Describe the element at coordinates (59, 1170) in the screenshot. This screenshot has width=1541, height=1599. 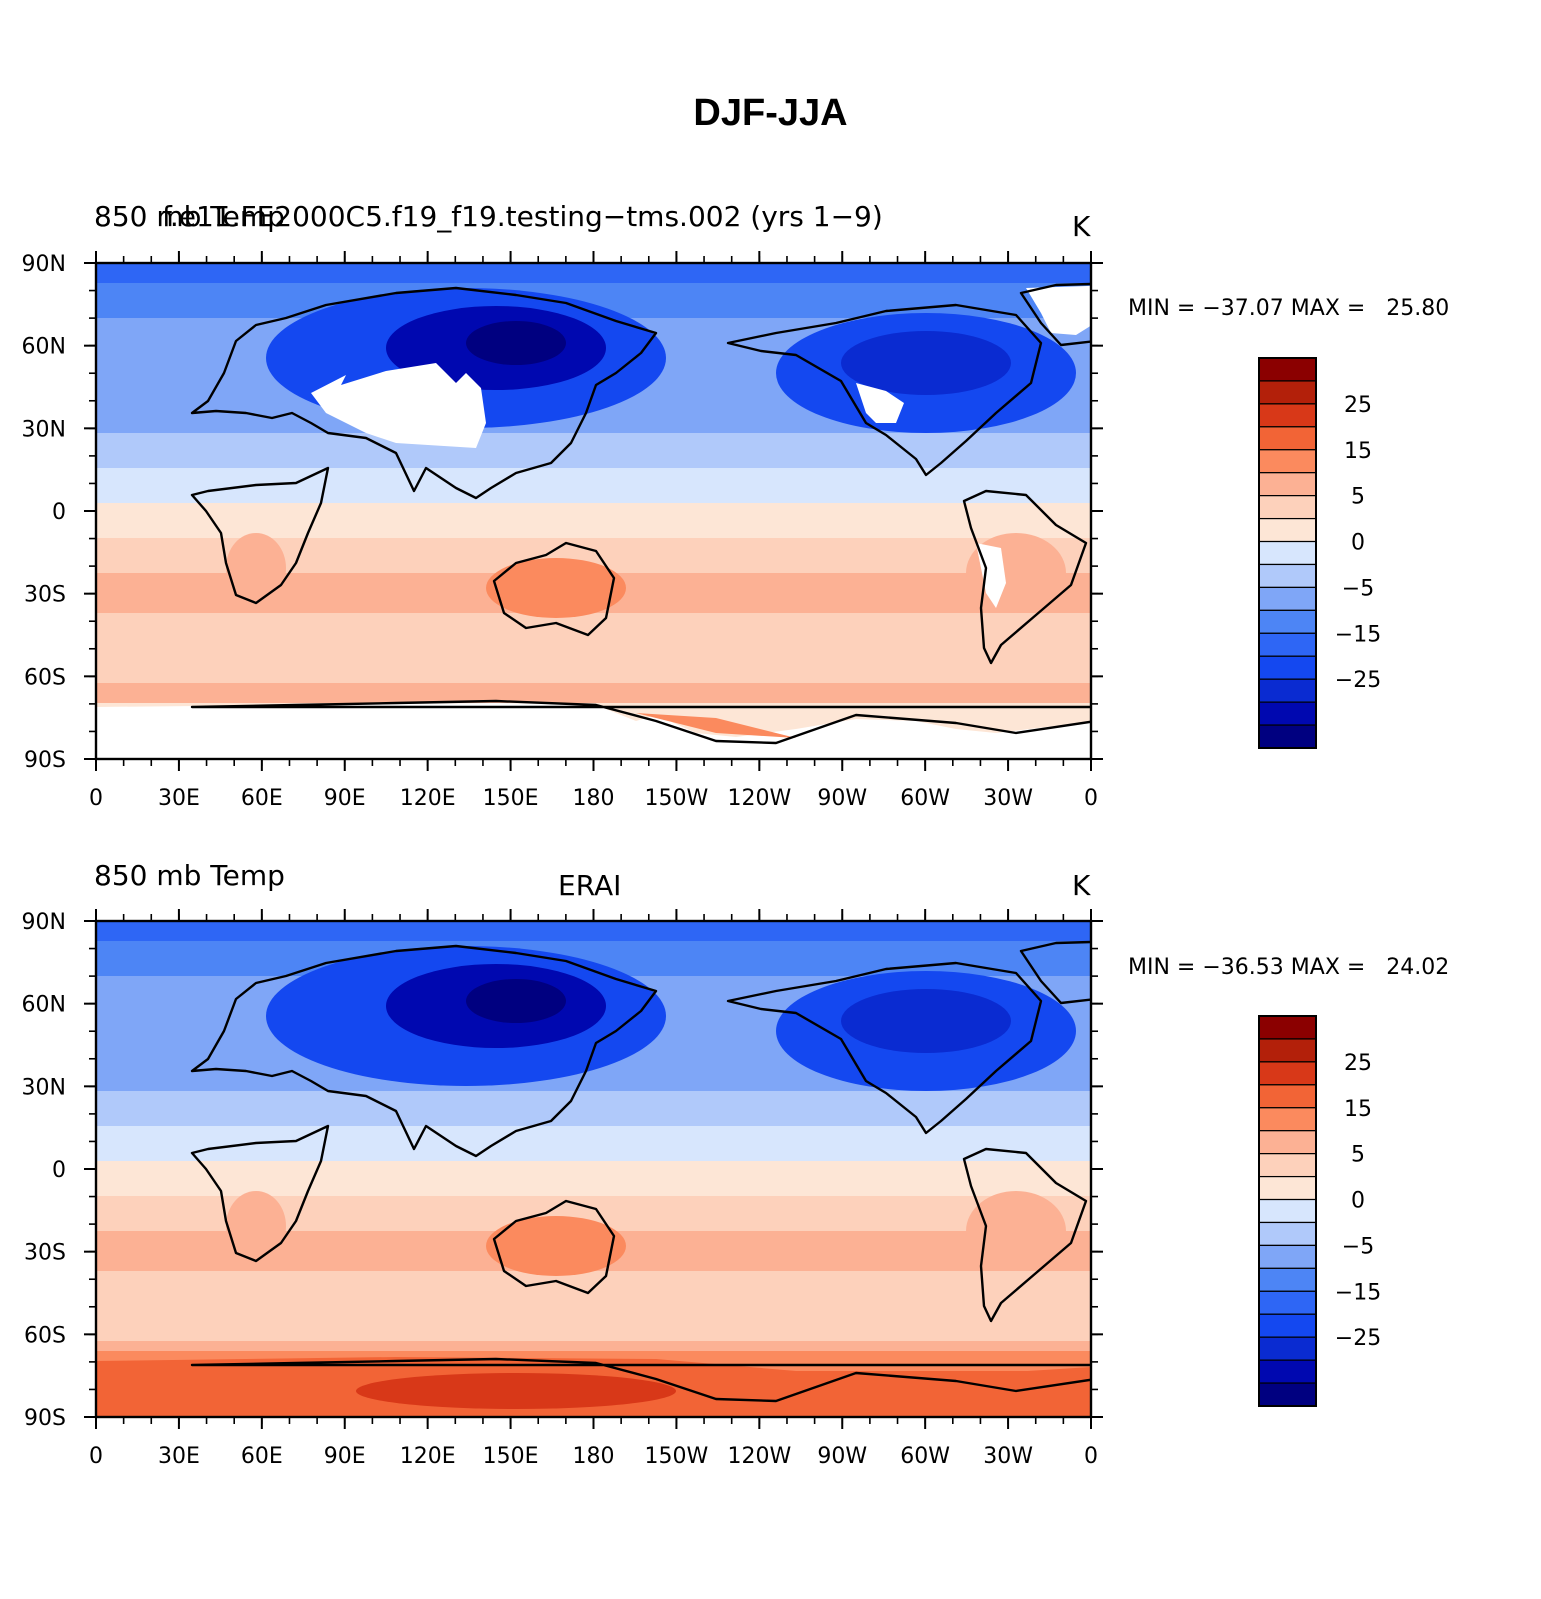
I see `lat-tick-label: 0` at that location.